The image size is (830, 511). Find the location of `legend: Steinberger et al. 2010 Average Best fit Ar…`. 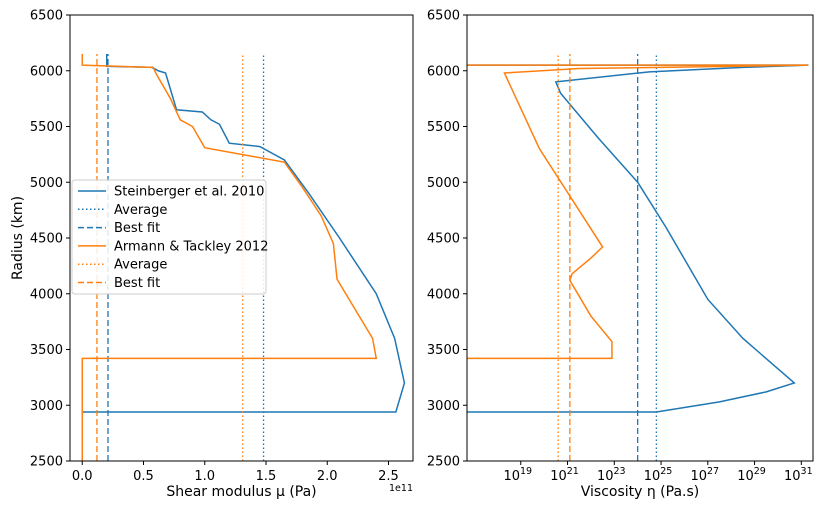

legend: Steinberger et al. 2010 Average Best fit Ar… is located at coordinates (169, 237).